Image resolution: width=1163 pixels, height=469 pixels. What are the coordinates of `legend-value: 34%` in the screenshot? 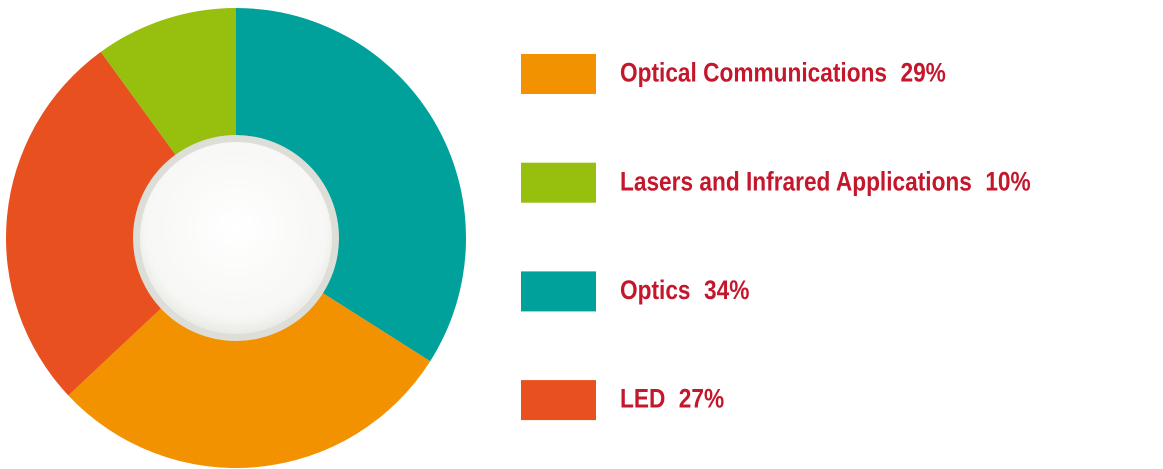 It's located at (726, 290).